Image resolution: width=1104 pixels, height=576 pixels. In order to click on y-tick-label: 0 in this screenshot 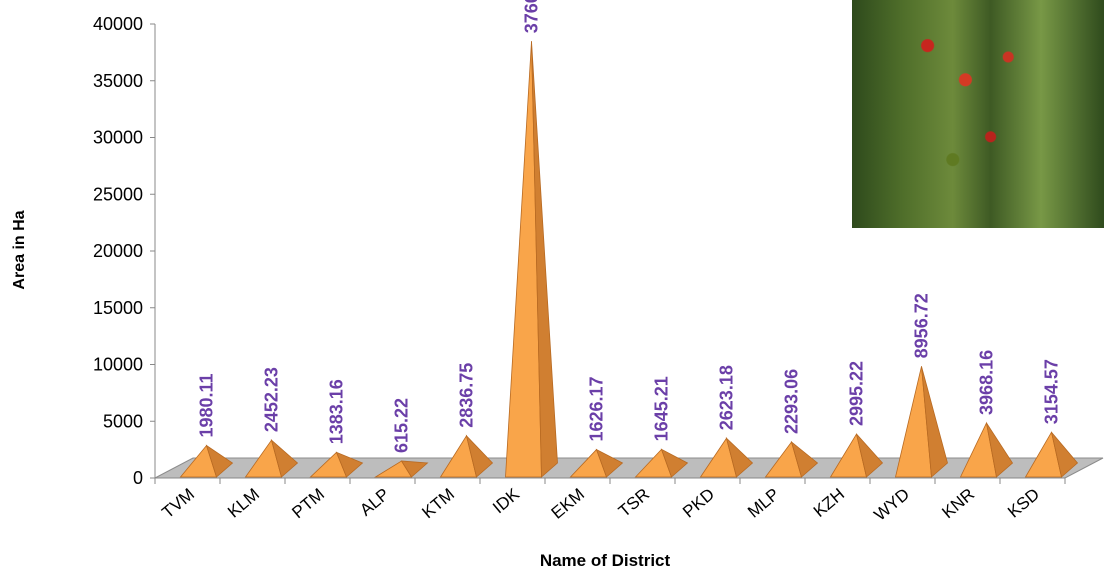, I will do `click(138, 478)`.